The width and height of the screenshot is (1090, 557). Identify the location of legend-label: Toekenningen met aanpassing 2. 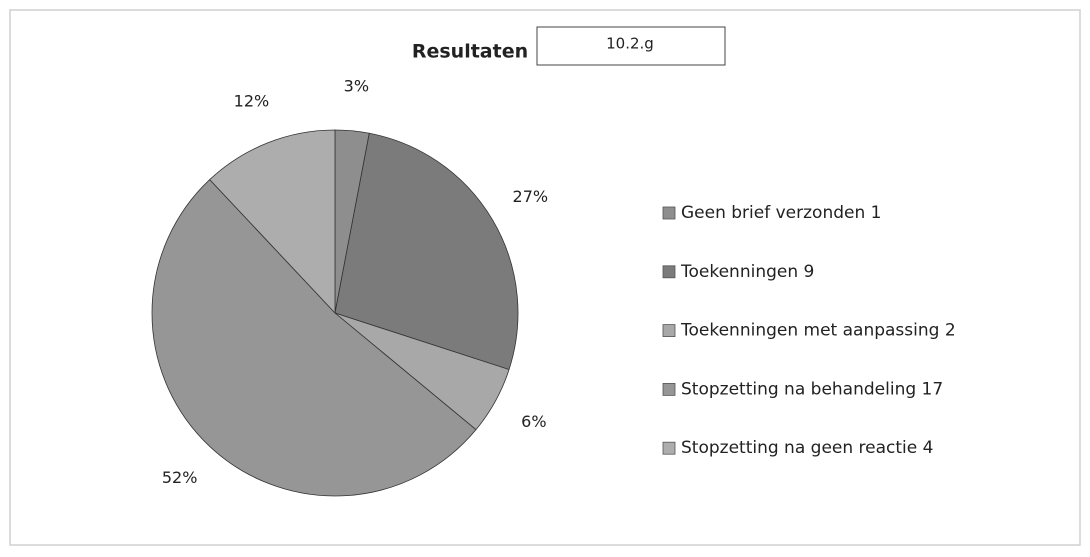
(818, 331).